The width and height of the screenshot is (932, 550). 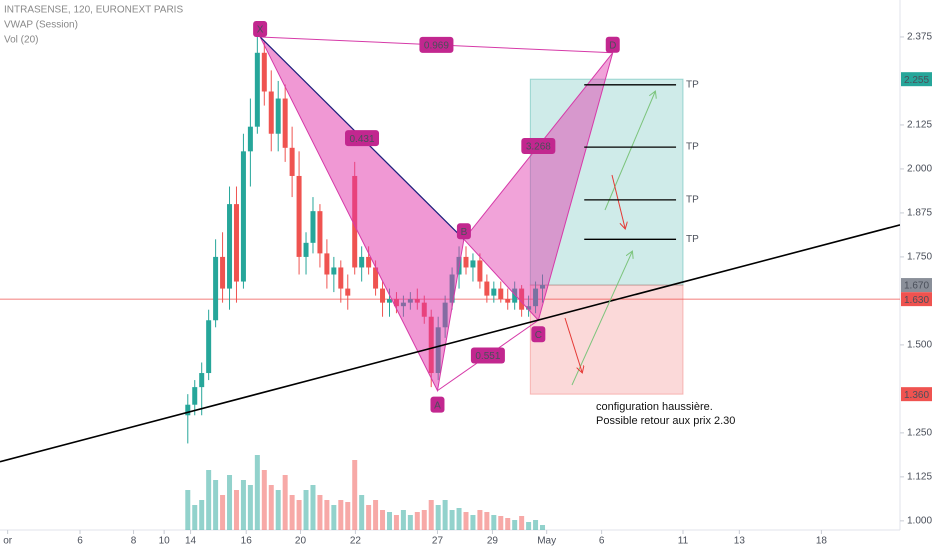 I want to click on x-tick-label: 22, so click(x=356, y=541).